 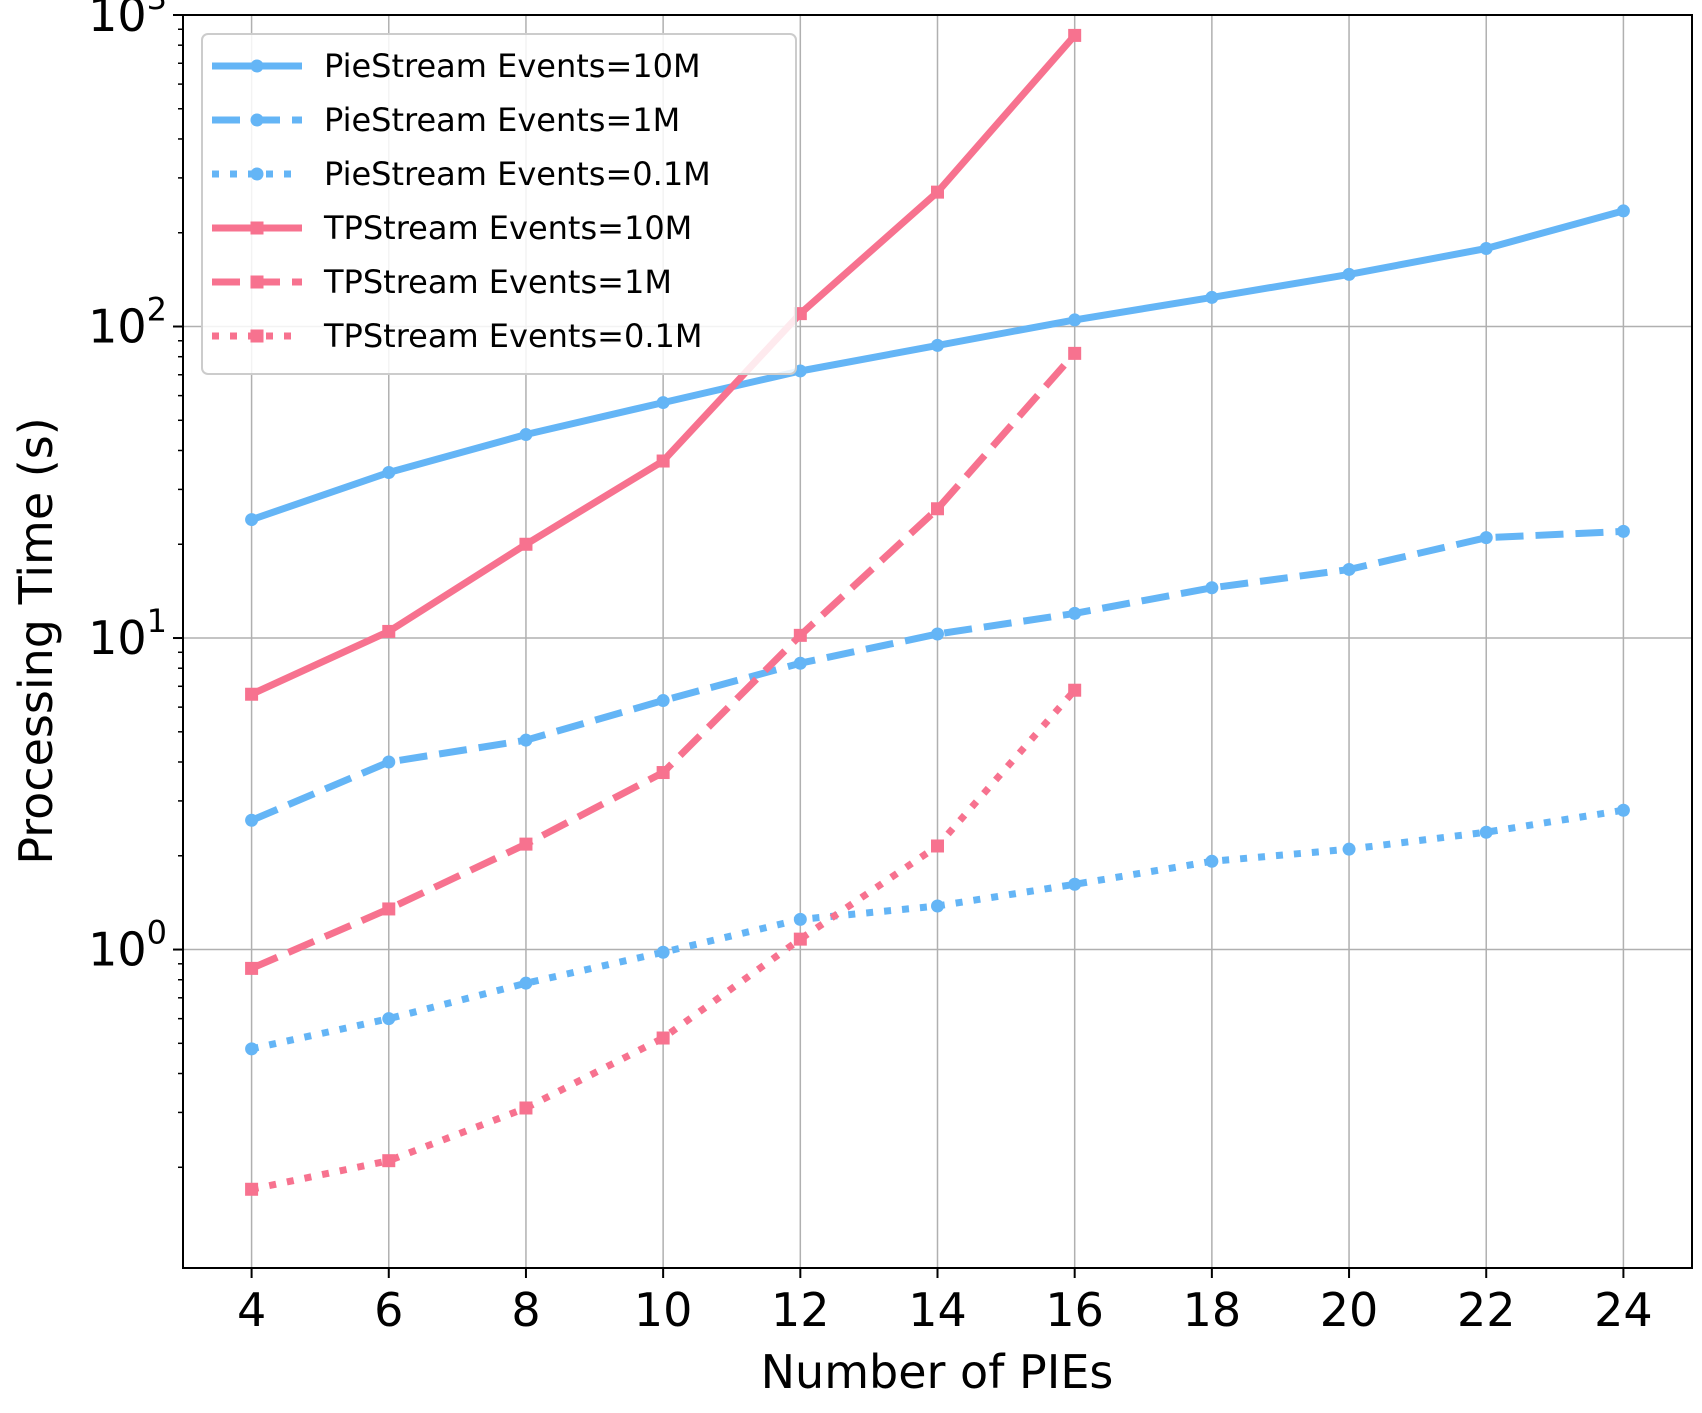 I want to click on y-tick-label: 10⁰, so click(x=127, y=945).